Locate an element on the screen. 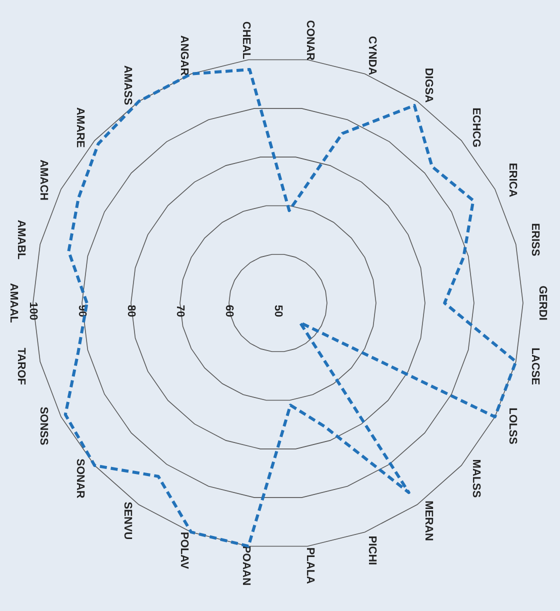  y-tick-label: 70 is located at coordinates (180, 311).